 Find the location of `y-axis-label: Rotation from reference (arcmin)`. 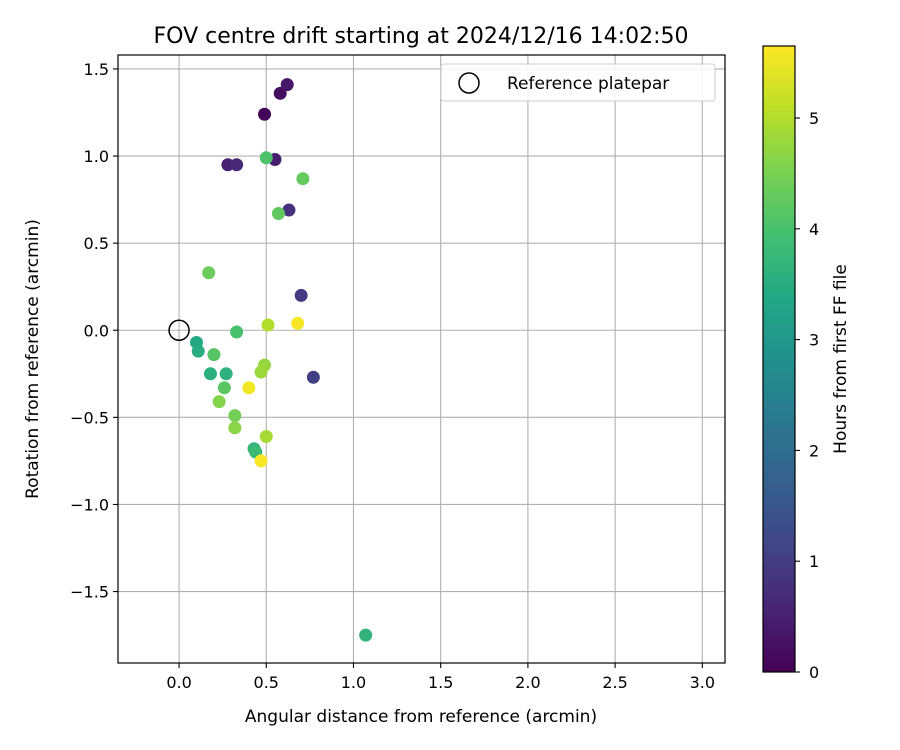

y-axis-label: Rotation from reference (arcmin) is located at coordinates (33, 359).